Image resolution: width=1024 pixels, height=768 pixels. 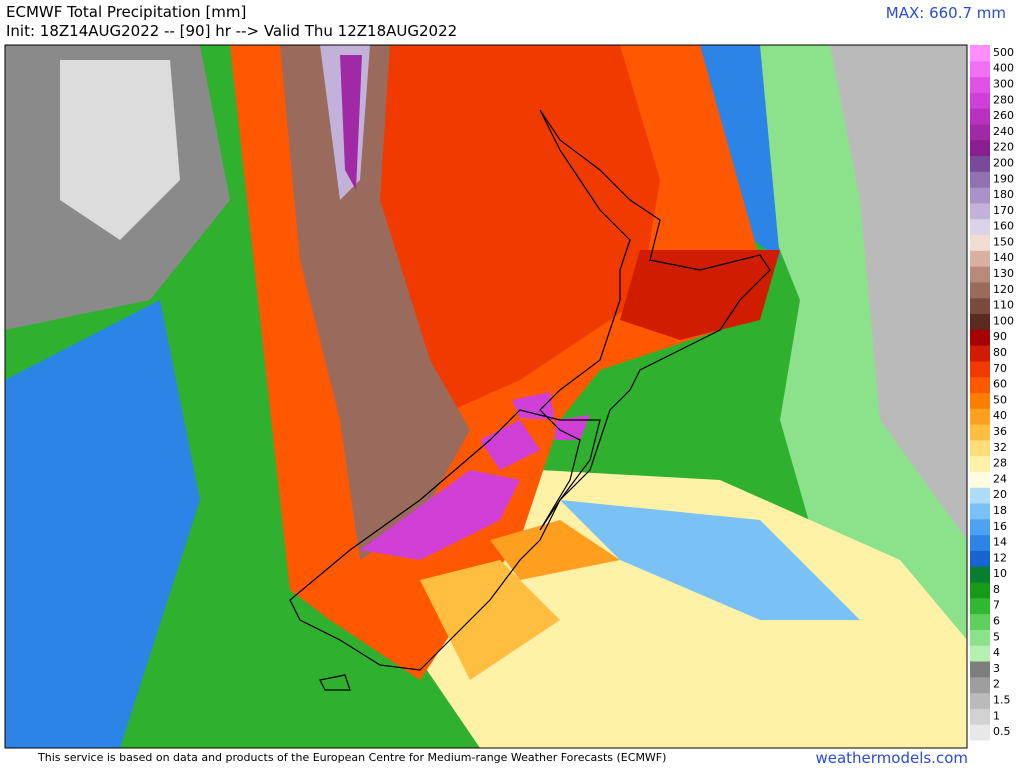 What do you see at coordinates (1003, 83) in the screenshot?
I see `colorbar-label: 300` at bounding box center [1003, 83].